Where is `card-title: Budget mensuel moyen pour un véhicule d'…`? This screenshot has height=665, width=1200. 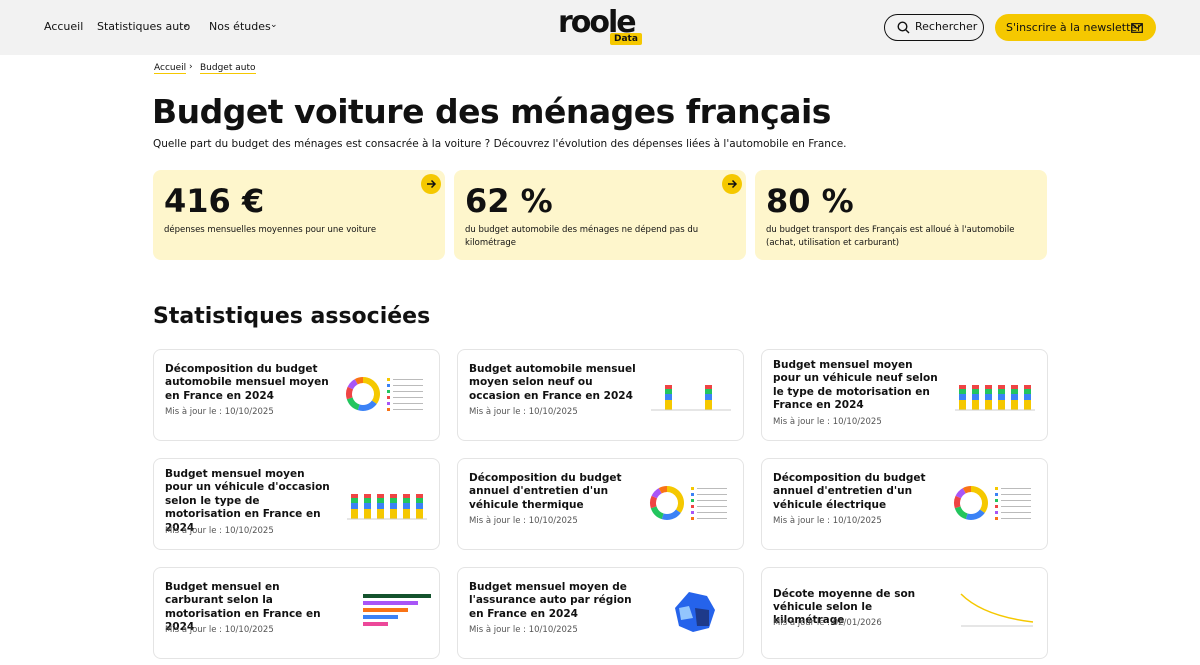 card-title: Budget mensuel moyen pour un véhicule d'… is located at coordinates (247, 501).